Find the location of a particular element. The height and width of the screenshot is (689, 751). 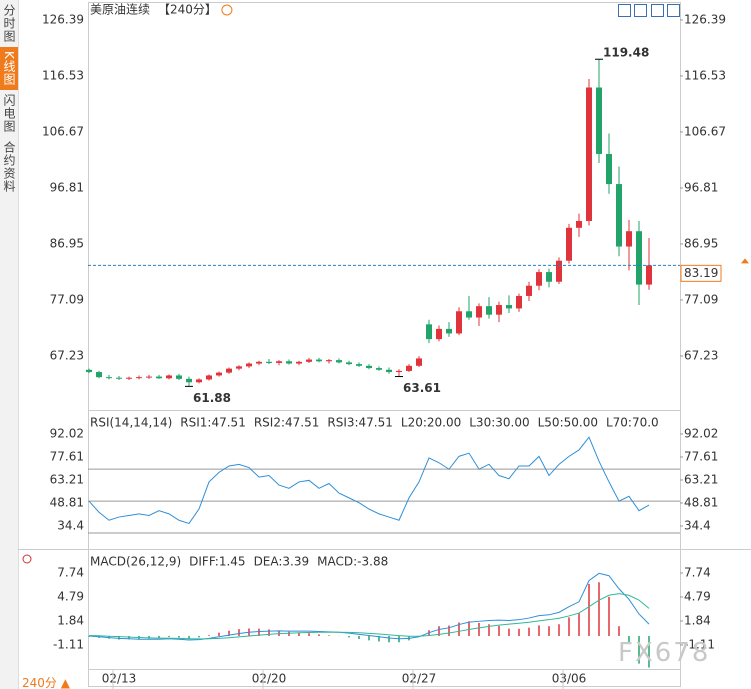

last-price-box is located at coordinates (701, 273).